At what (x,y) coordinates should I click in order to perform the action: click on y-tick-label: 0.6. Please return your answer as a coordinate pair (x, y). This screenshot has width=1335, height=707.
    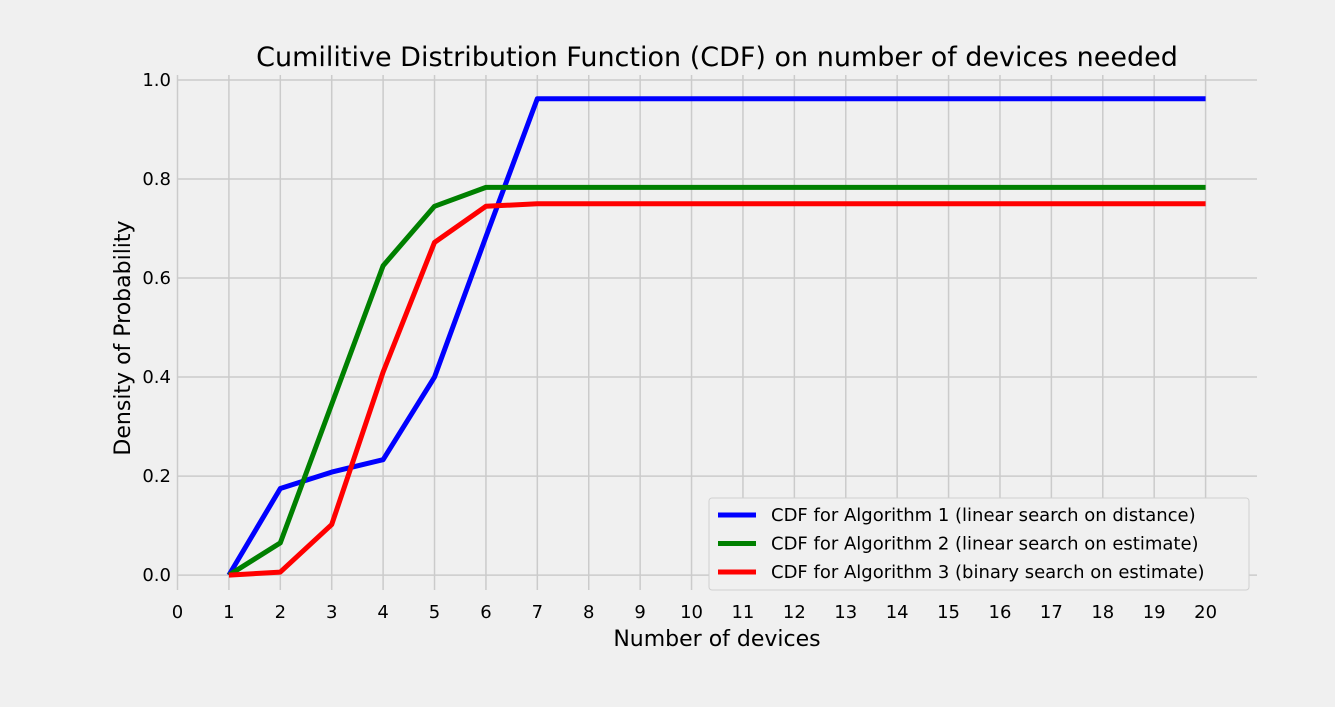
    Looking at the image, I should click on (156, 278).